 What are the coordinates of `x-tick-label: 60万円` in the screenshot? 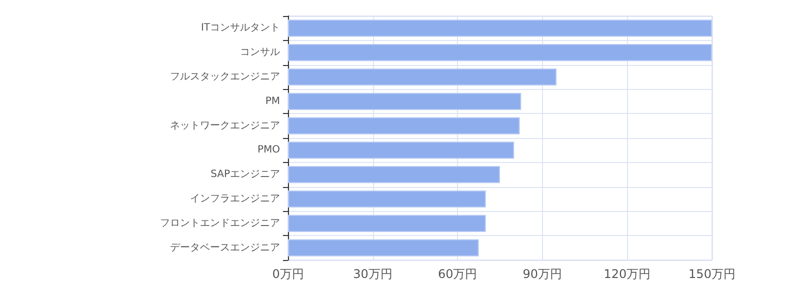 It's located at (458, 274).